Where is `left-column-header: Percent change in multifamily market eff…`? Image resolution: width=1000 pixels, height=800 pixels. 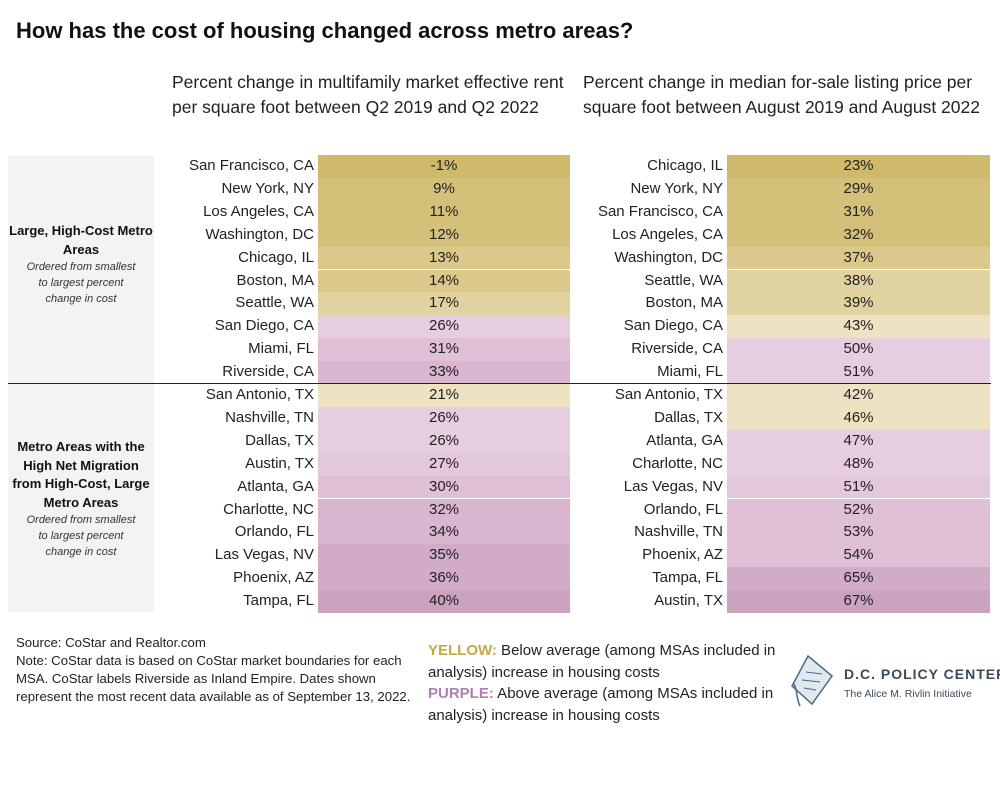 left-column-header: Percent change in multifamily market eff… is located at coordinates (368, 94).